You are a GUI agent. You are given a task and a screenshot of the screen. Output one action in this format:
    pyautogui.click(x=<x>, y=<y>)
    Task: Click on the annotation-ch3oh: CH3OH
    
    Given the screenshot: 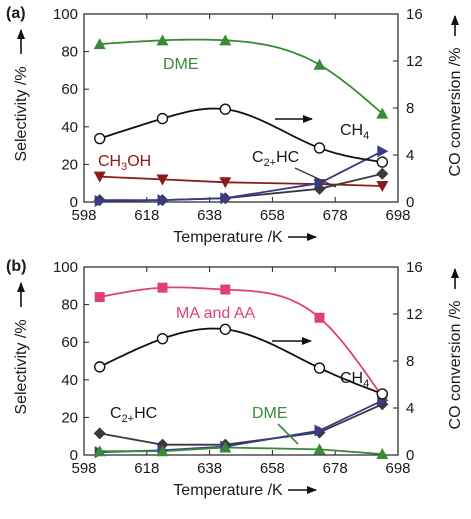 What is the action you would take?
    pyautogui.click(x=124, y=163)
    